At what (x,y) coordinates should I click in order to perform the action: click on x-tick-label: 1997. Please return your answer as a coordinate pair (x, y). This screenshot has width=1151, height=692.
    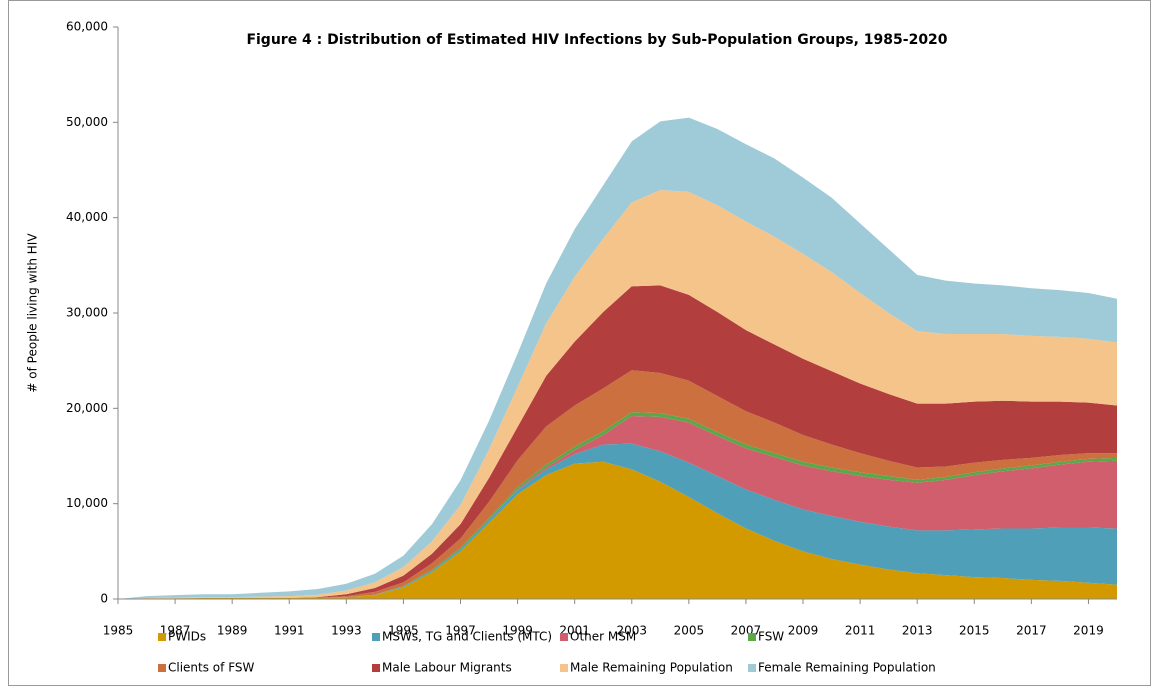
    Looking at the image, I should click on (460, 631).